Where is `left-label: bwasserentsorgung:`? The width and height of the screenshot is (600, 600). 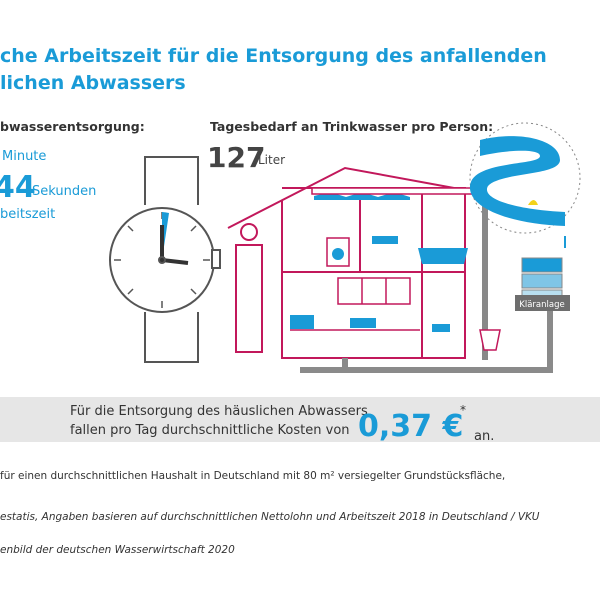 left-label: bwasserentsorgung: is located at coordinates (72, 126).